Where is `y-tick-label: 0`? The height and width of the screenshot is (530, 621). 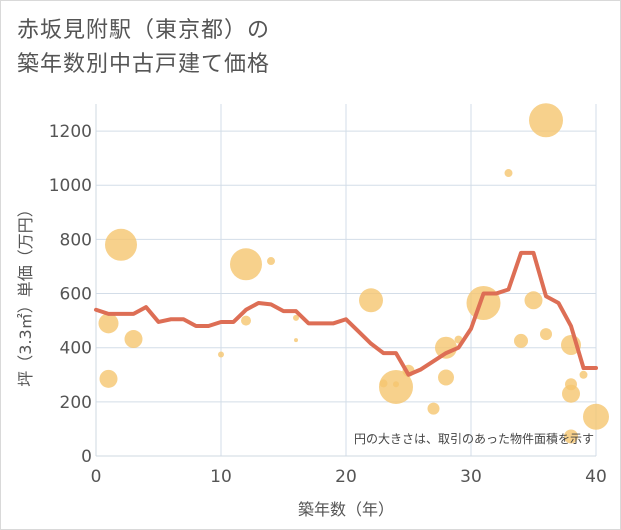
y-tick-label: 0 is located at coordinates (86, 457).